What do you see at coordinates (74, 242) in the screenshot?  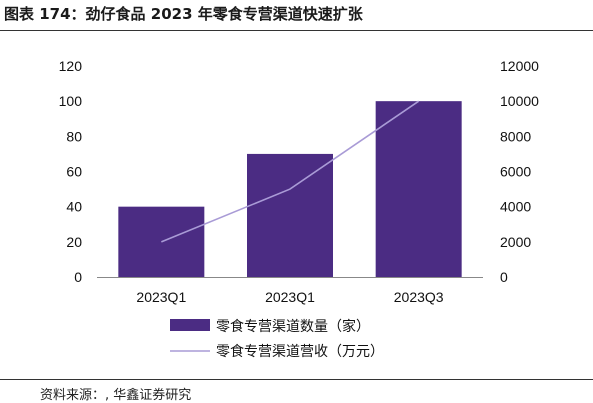 I see `left-tick-label: 20` at bounding box center [74, 242].